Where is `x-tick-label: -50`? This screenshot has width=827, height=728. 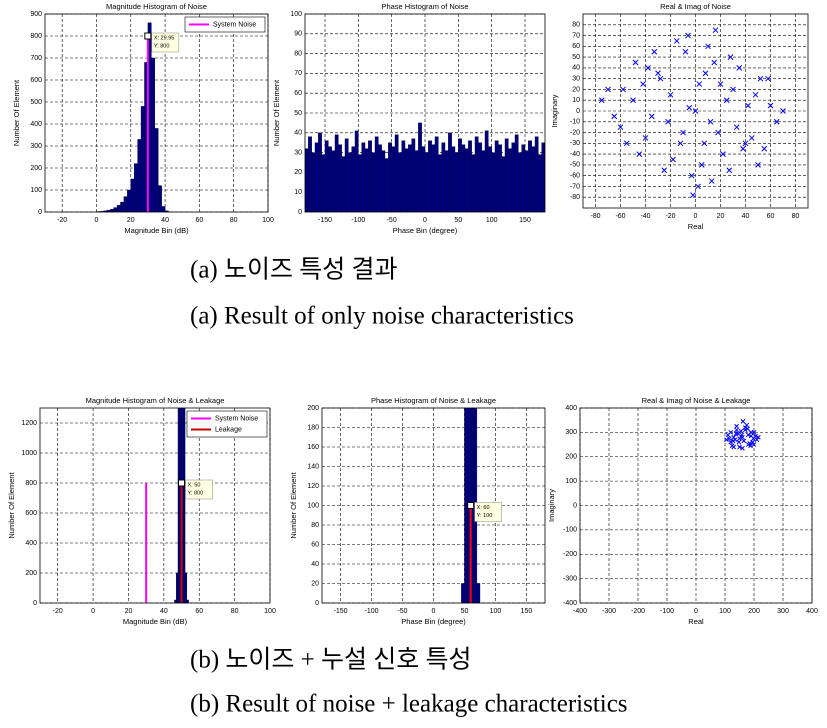 x-tick-label: -50 is located at coordinates (392, 220).